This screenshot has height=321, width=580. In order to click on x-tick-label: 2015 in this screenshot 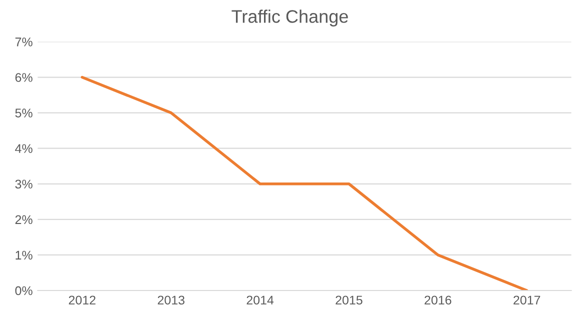, I will do `click(349, 300)`.